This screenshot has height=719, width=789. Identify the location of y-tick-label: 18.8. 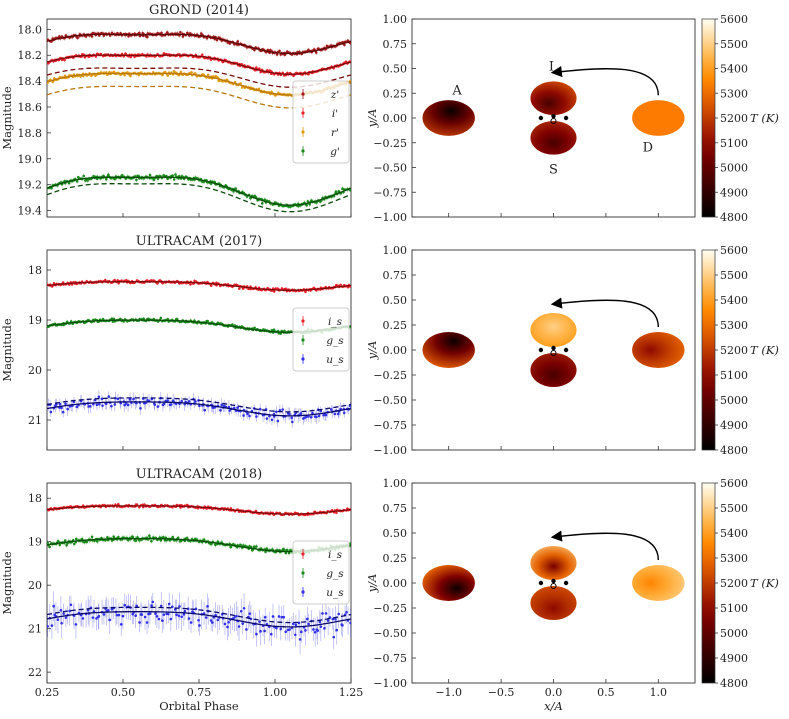
(30, 133).